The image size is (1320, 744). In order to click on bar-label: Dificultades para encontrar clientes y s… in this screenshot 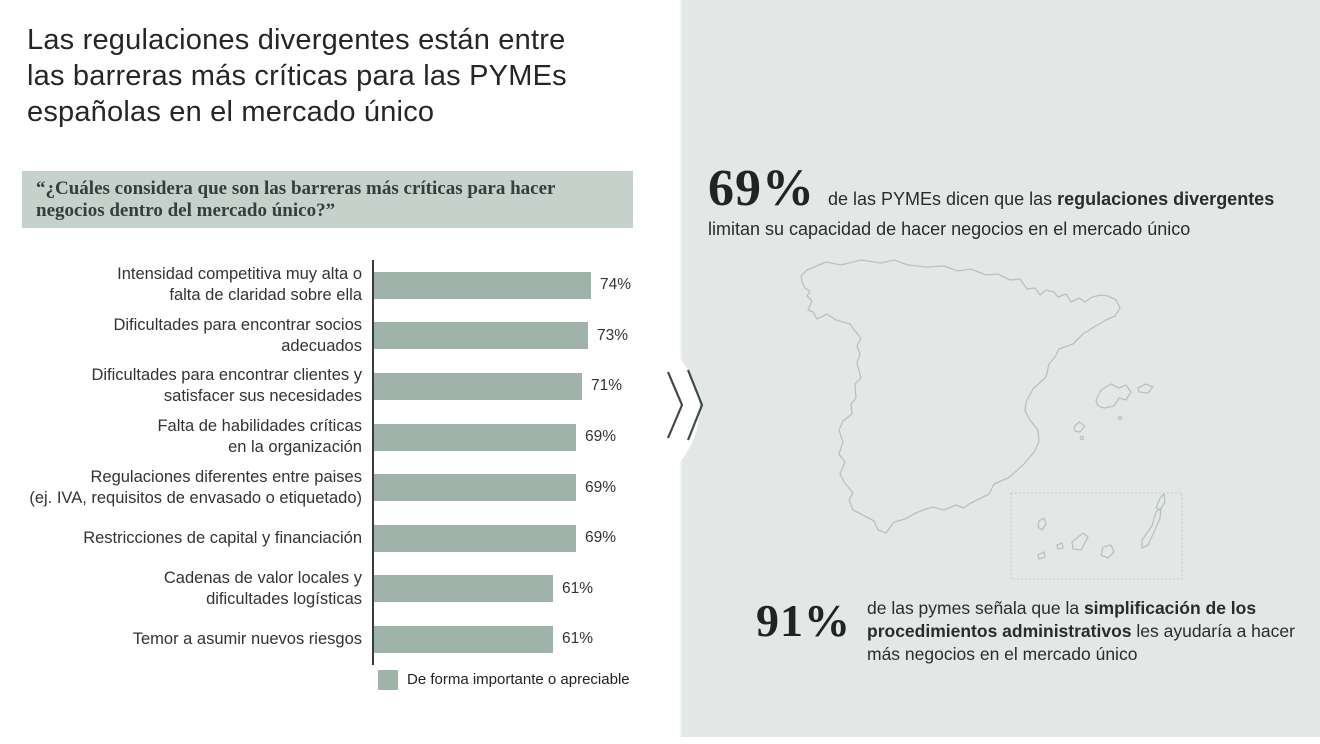, I will do `click(226, 386)`.